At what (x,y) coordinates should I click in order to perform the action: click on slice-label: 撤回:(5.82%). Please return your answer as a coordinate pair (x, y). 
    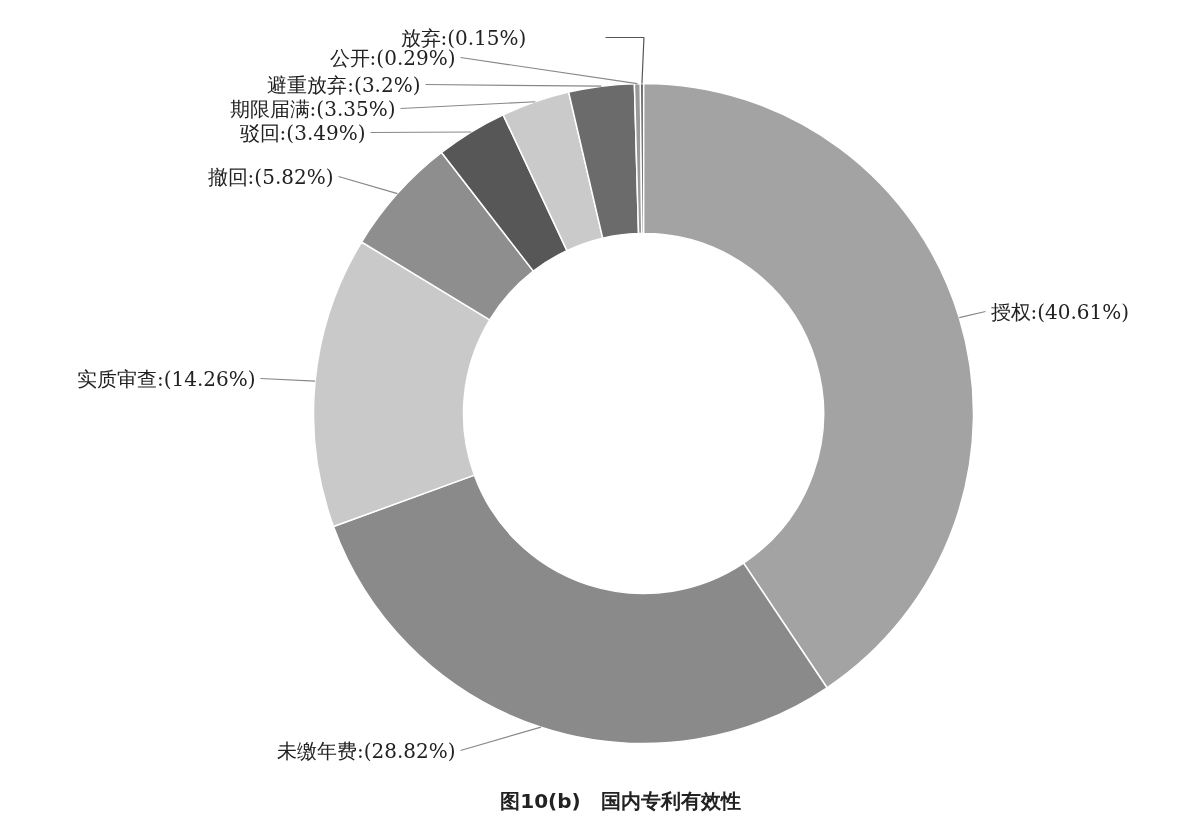
    Looking at the image, I should click on (270, 176).